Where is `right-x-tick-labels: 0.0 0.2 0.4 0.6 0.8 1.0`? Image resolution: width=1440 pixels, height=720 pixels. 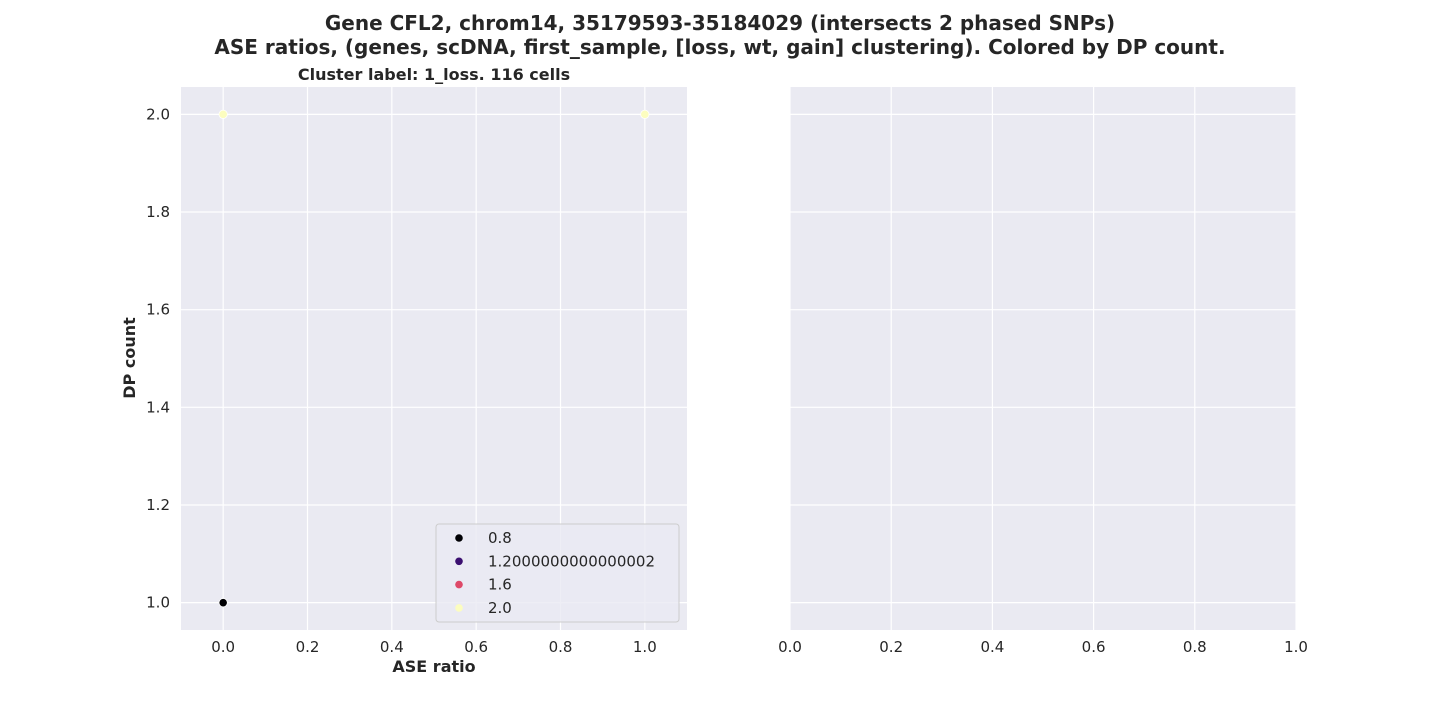 right-x-tick-labels: 0.0 0.2 0.4 0.6 0.8 1.0 is located at coordinates (1043, 647).